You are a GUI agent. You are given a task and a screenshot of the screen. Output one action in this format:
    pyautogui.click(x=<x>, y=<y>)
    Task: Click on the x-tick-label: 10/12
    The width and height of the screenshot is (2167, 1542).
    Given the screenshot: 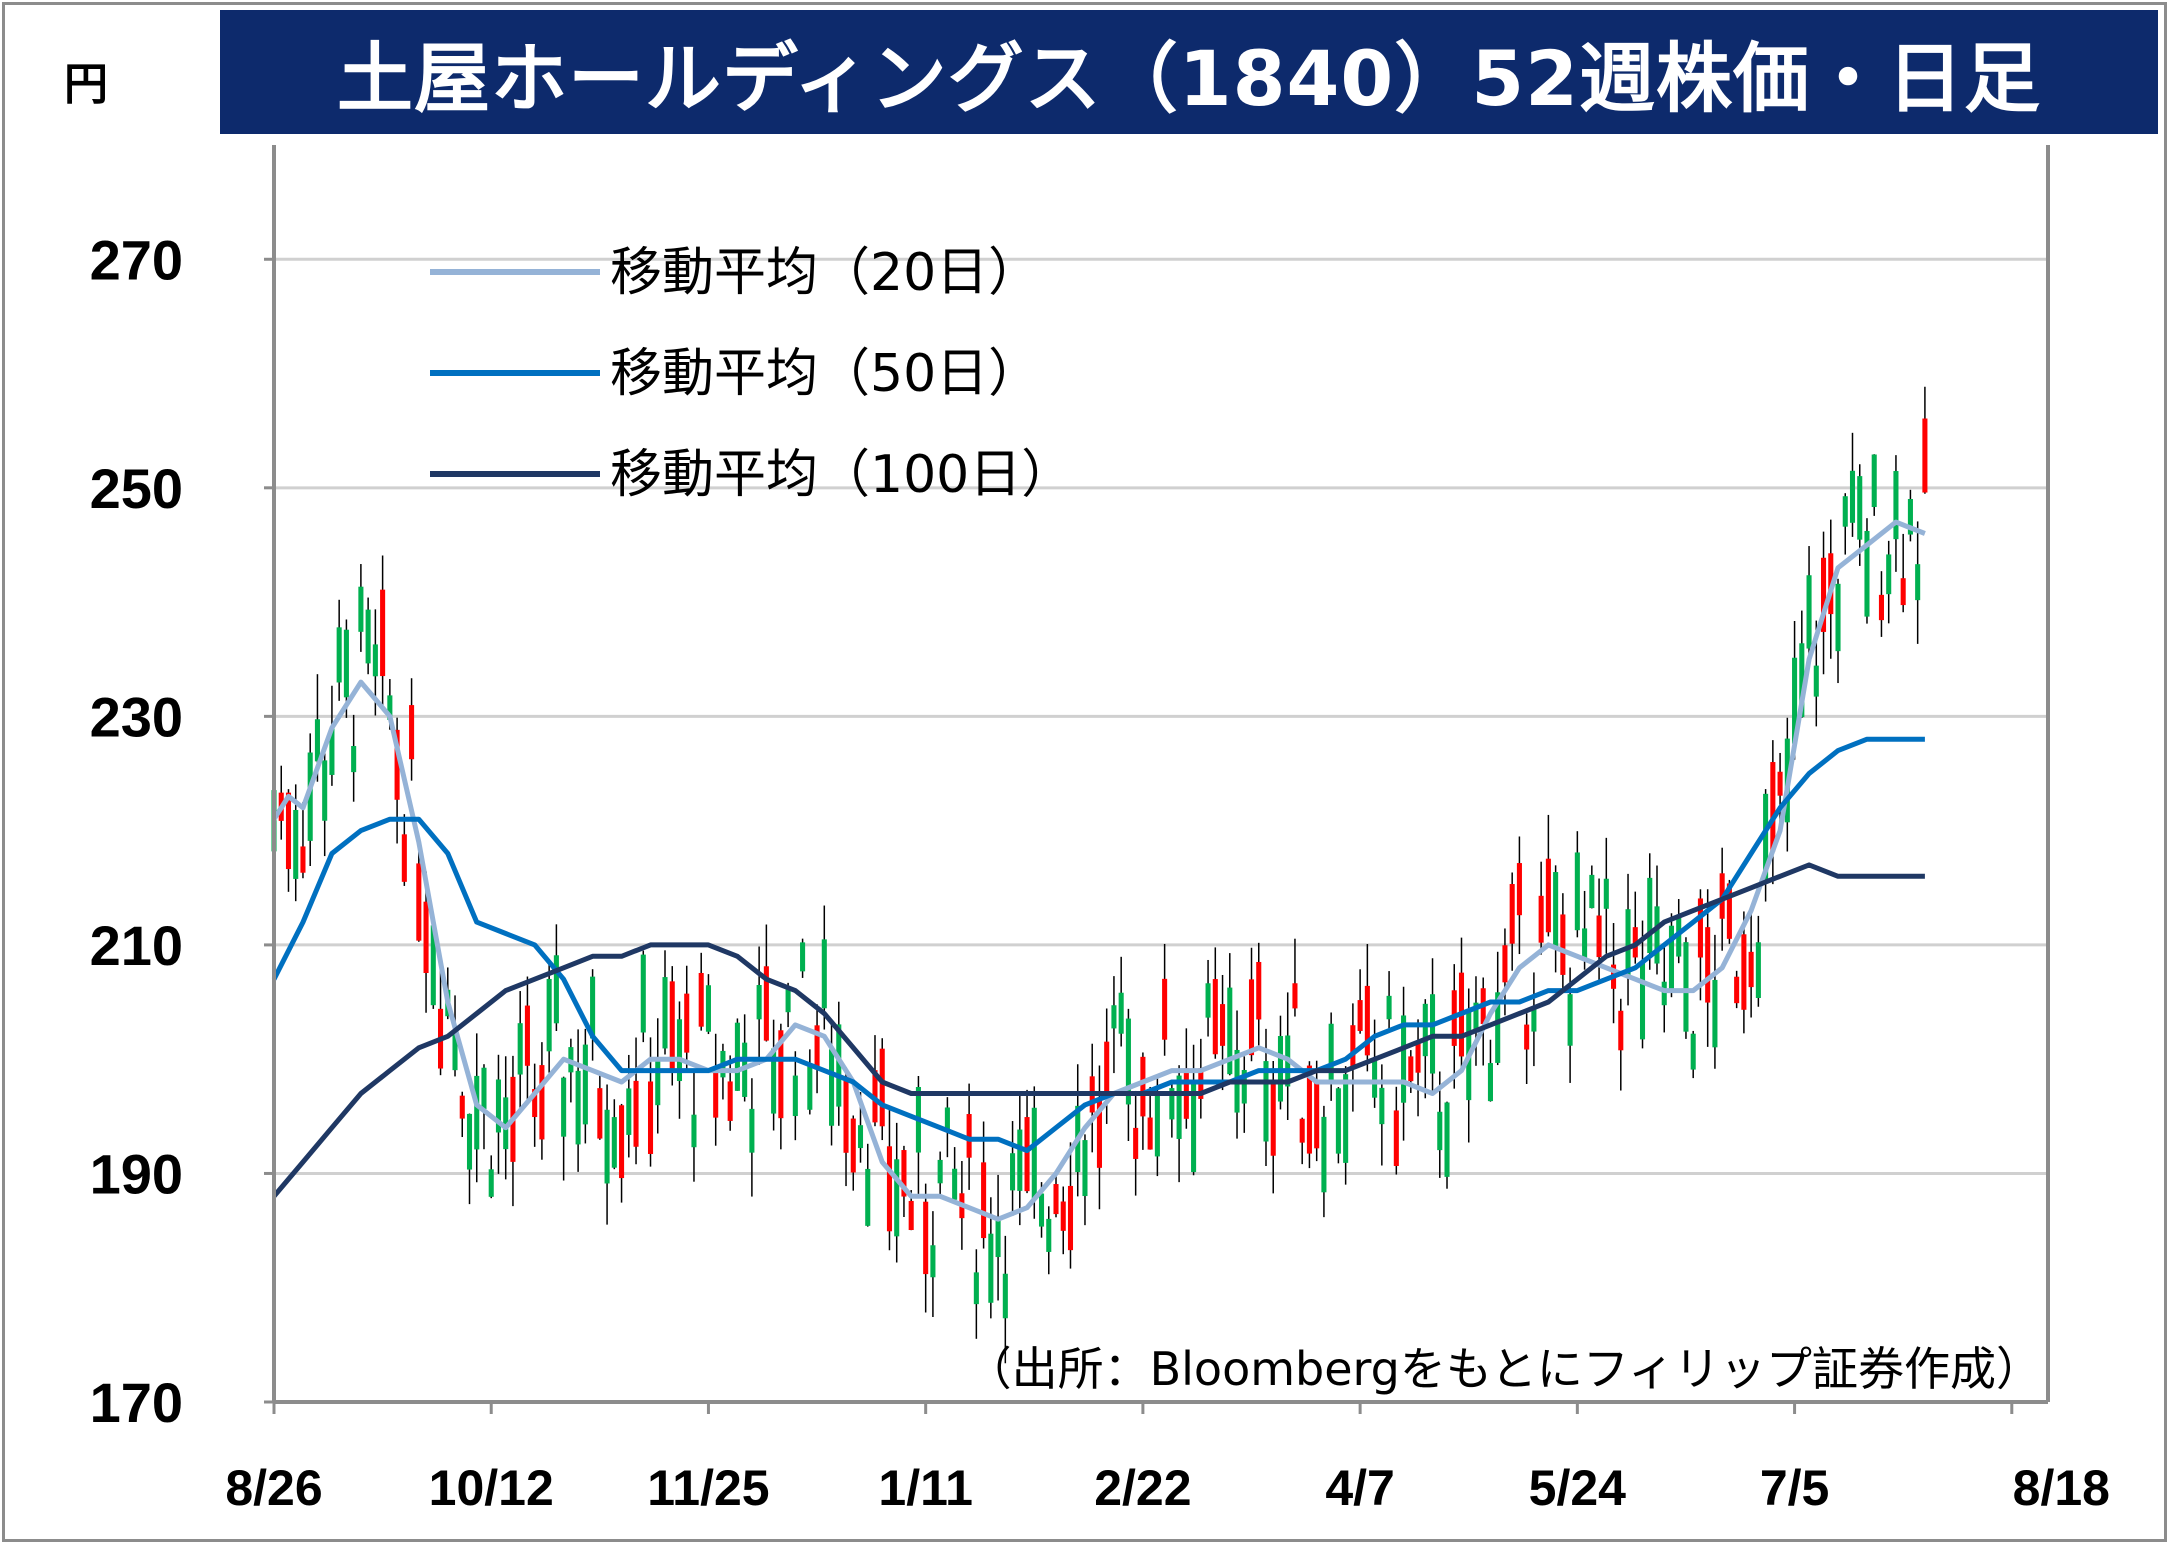 What is the action you would take?
    pyautogui.click(x=491, y=1488)
    